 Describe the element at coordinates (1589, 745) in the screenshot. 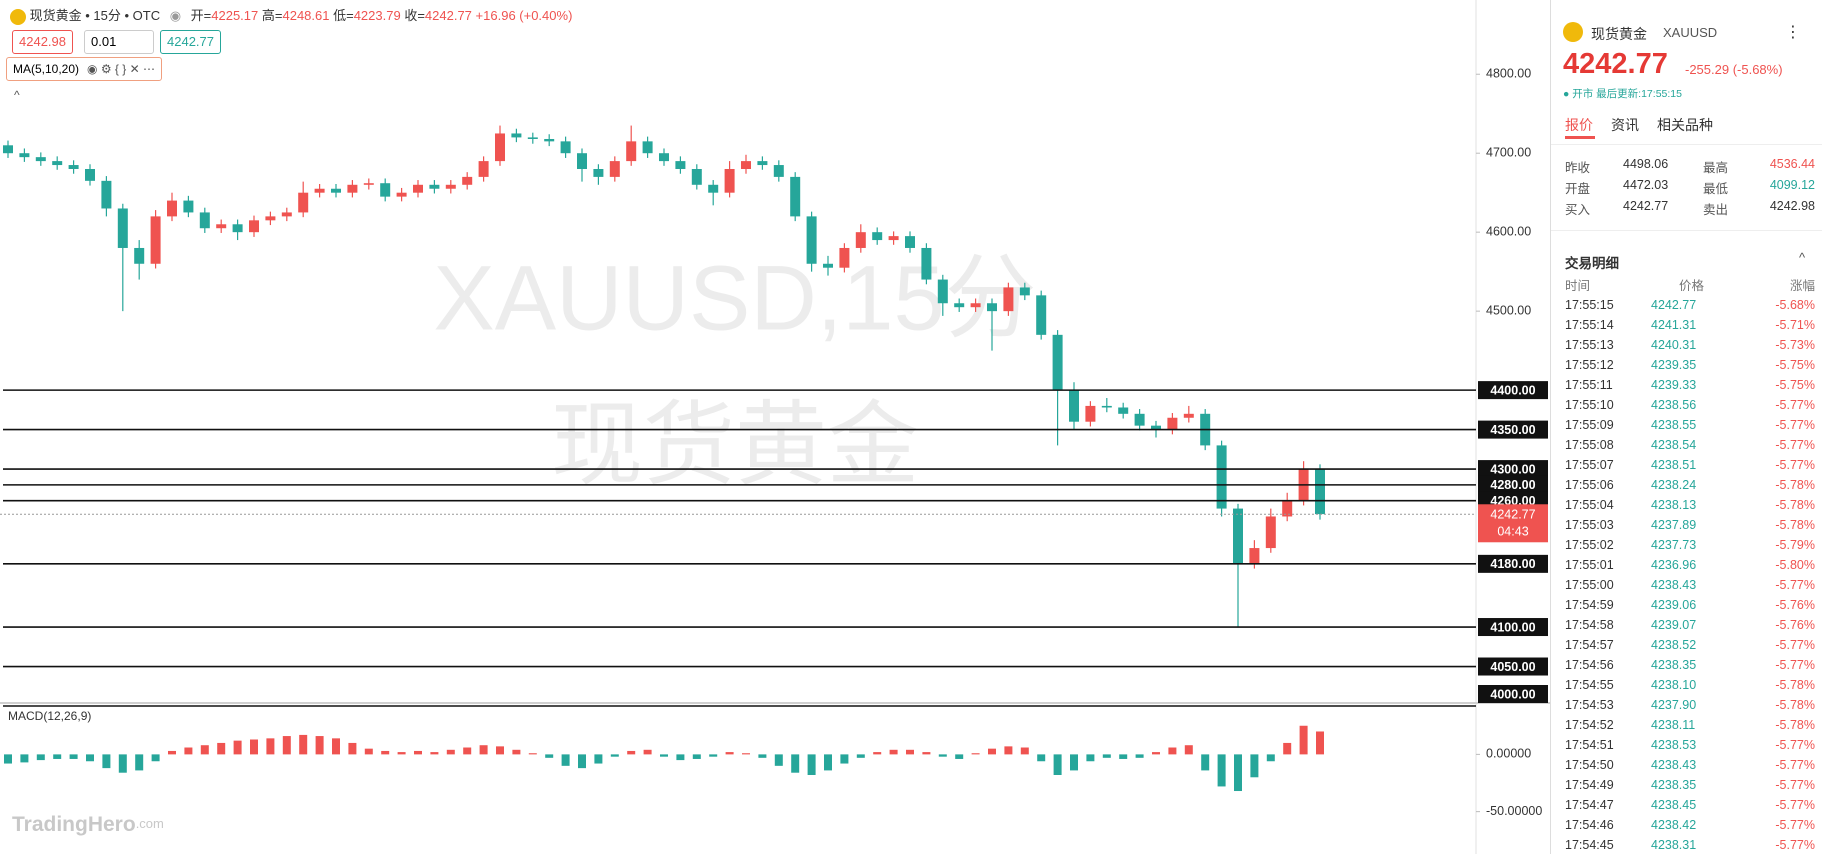

I see `trade-cell: 17:54:51` at that location.